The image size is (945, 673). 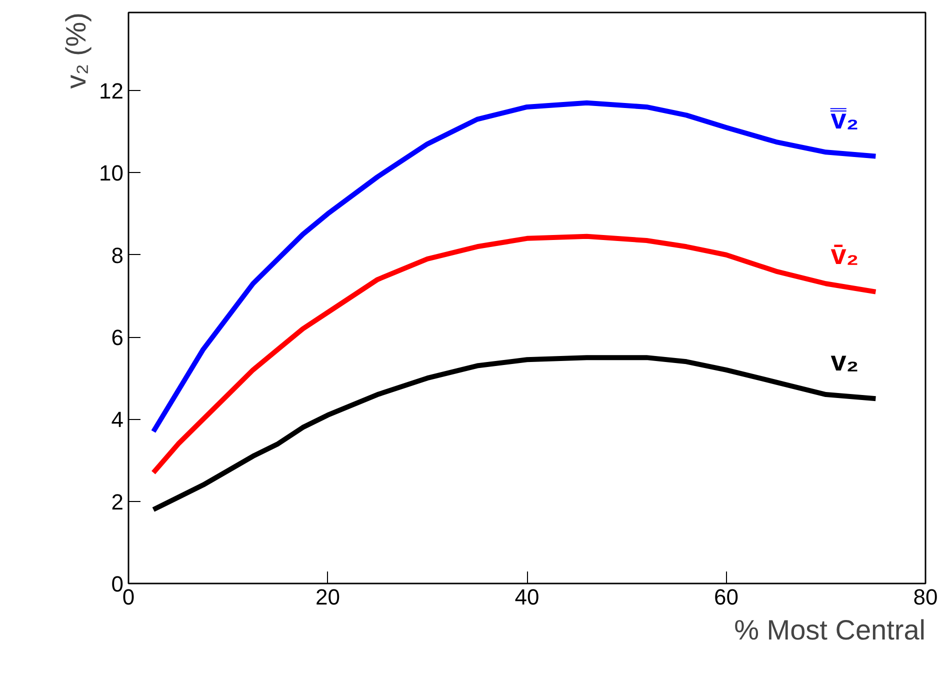 What do you see at coordinates (844, 361) in the screenshot?
I see `series-label: v₂` at bounding box center [844, 361].